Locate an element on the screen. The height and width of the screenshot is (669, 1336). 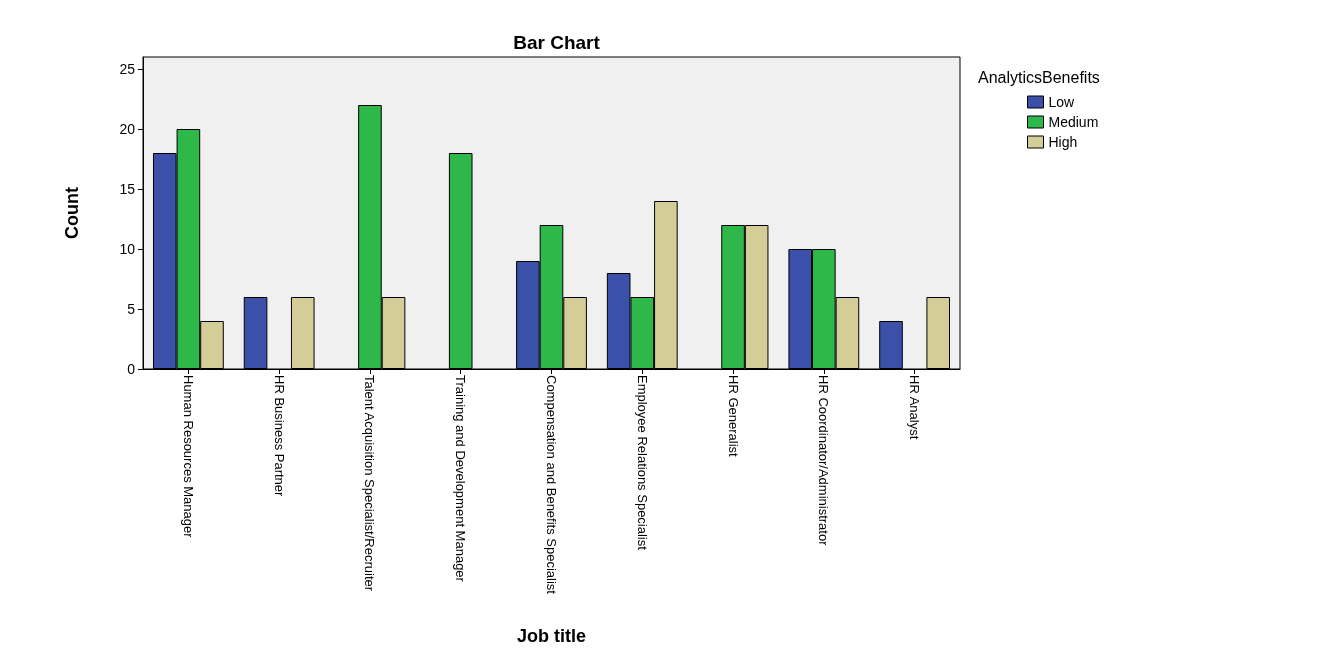
x-tick-label: HR Analyst is located at coordinates (915, 407).